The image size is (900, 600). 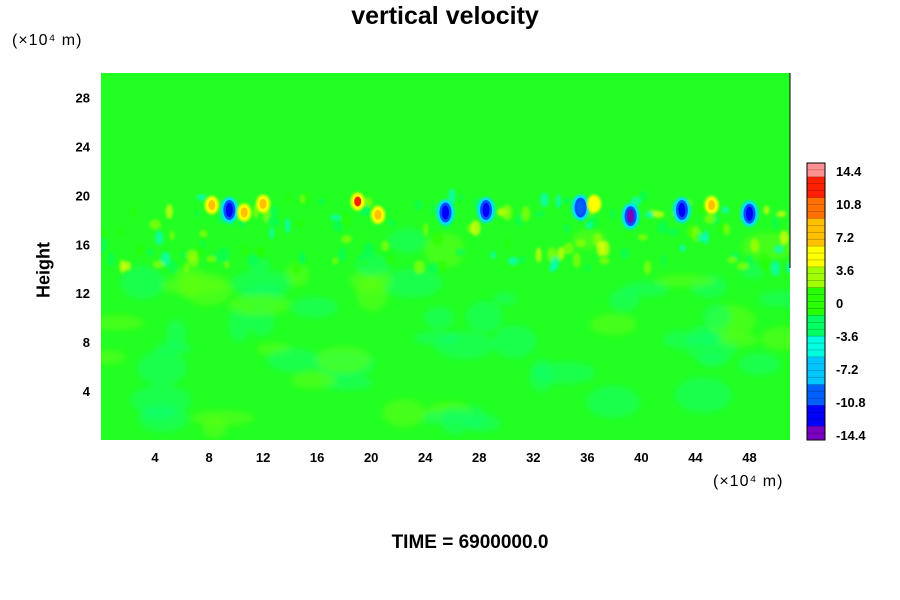 What do you see at coordinates (87, 391) in the screenshot?
I see `y-tick-label: 4` at bounding box center [87, 391].